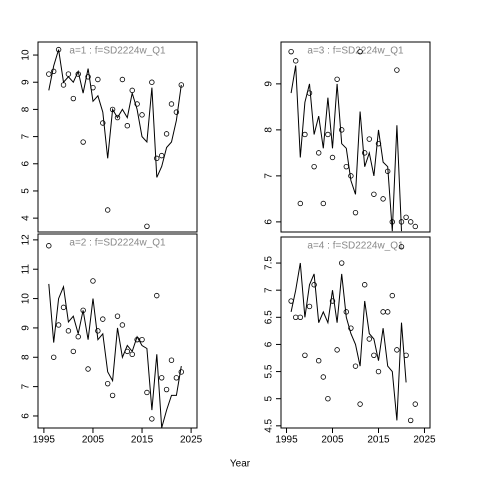 The width and height of the screenshot is (480, 480). I want to click on panel-title: a=3 : f=SD2224w_Q1, so click(355, 51).